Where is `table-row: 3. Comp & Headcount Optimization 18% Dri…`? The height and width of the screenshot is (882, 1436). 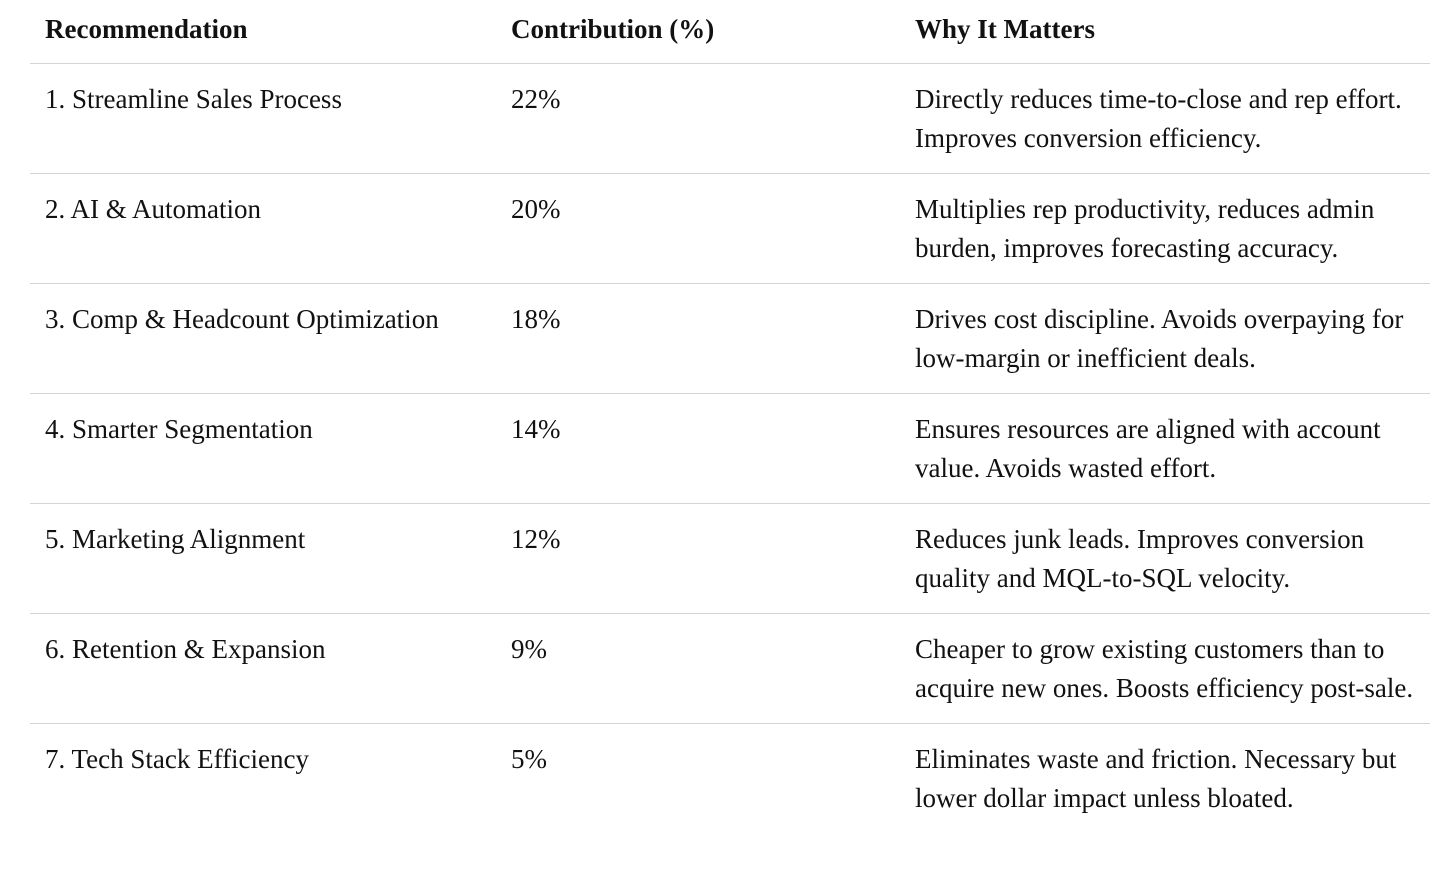
table-row: 3. Comp & Headcount Optimization 18% Dri… is located at coordinates (730, 339).